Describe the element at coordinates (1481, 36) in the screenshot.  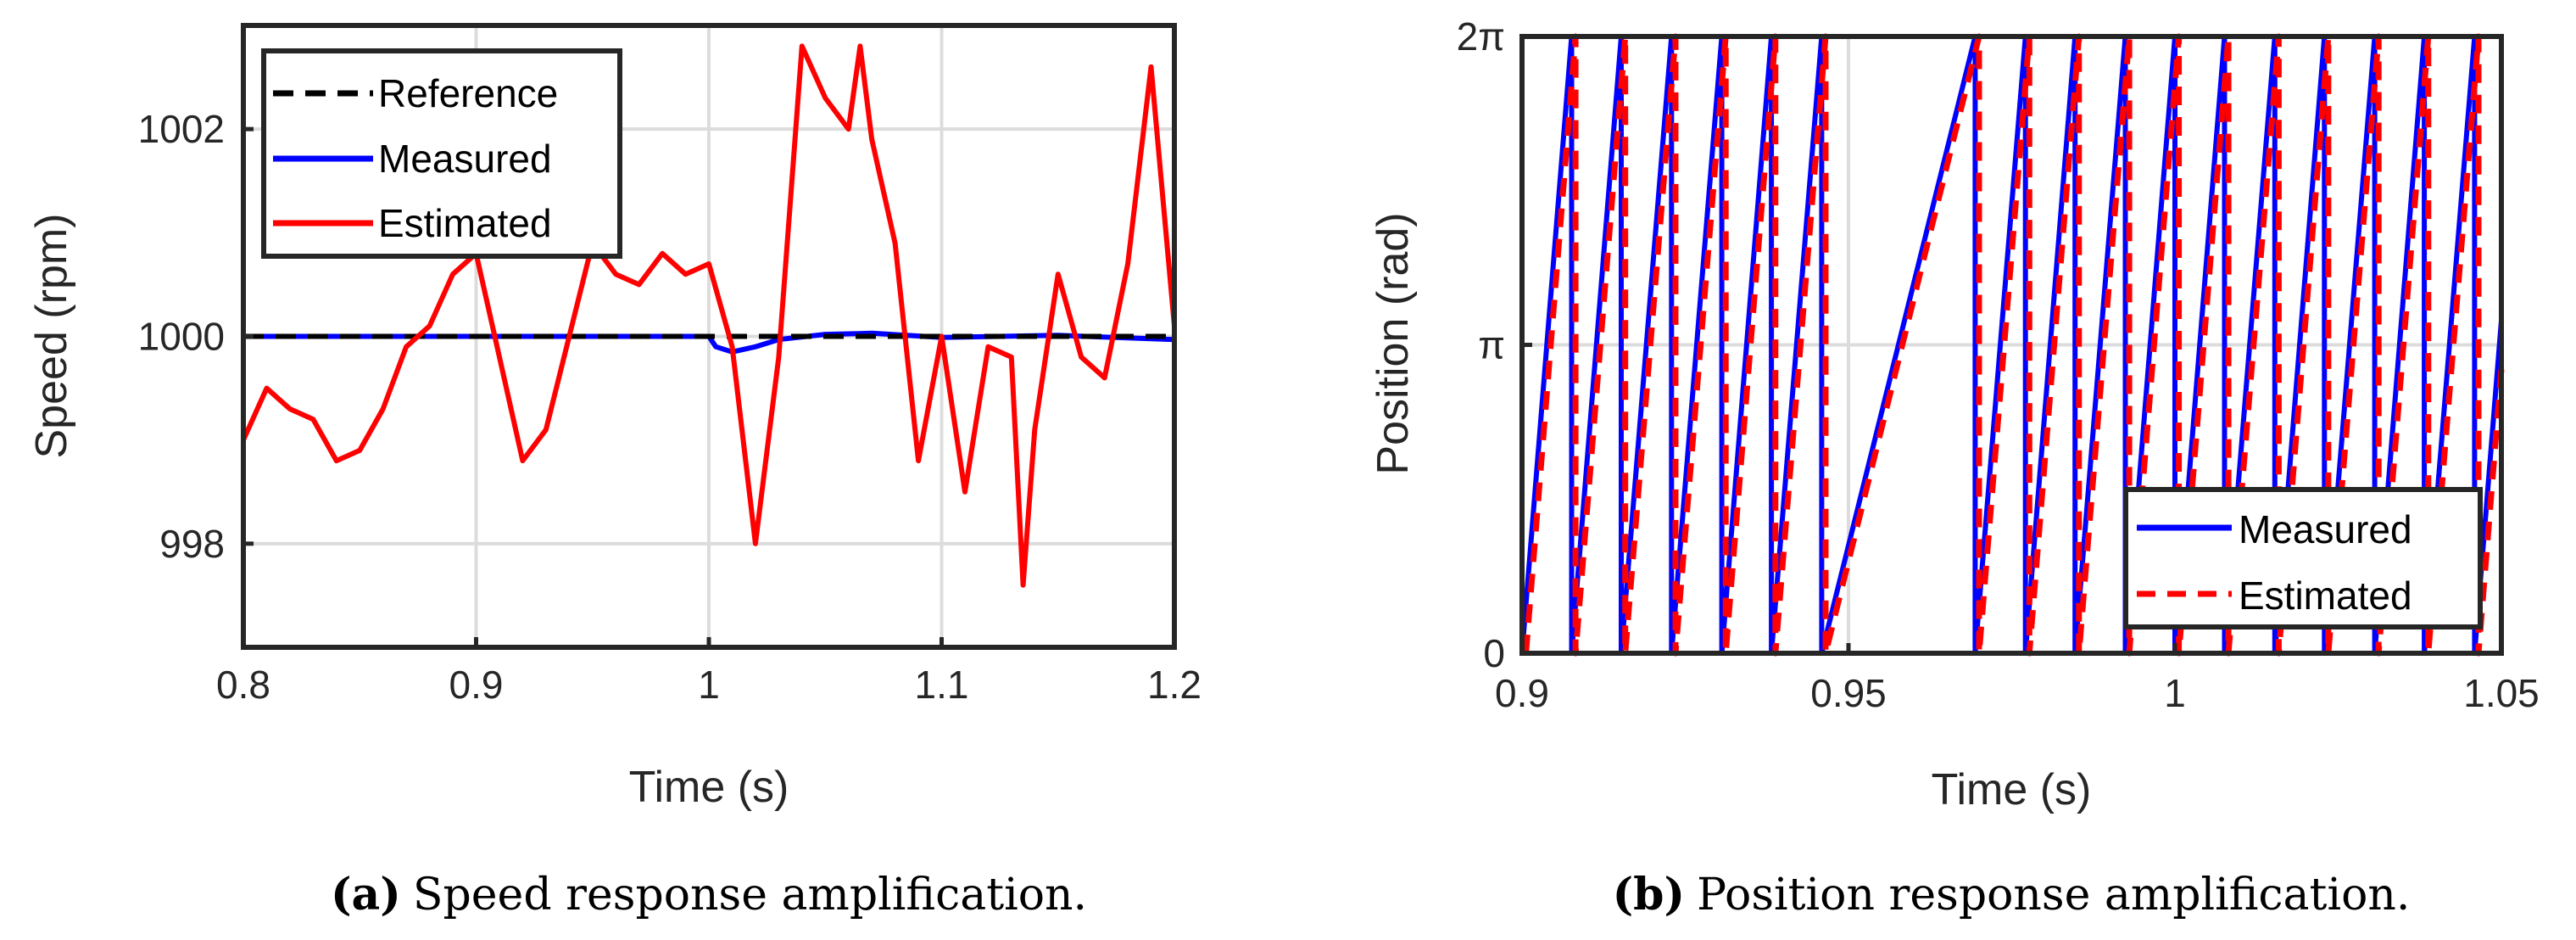
I see `y-tick-label: 2π` at that location.